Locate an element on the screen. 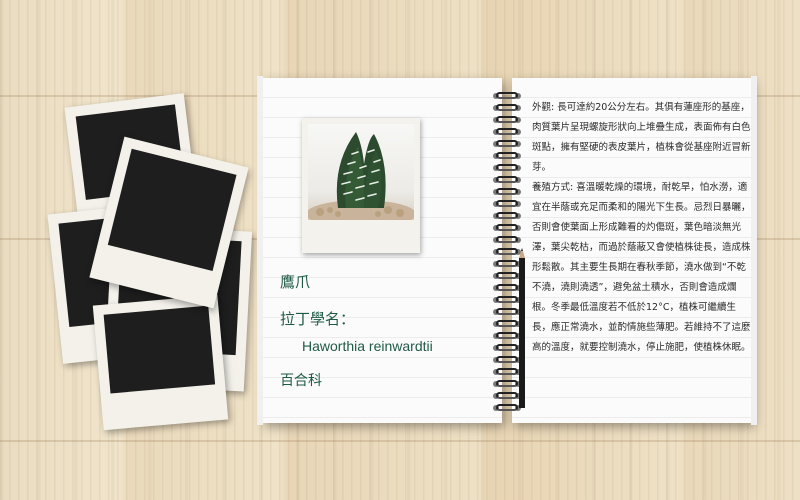 The image size is (800, 500). pencil-icon is located at coordinates (522, 328).